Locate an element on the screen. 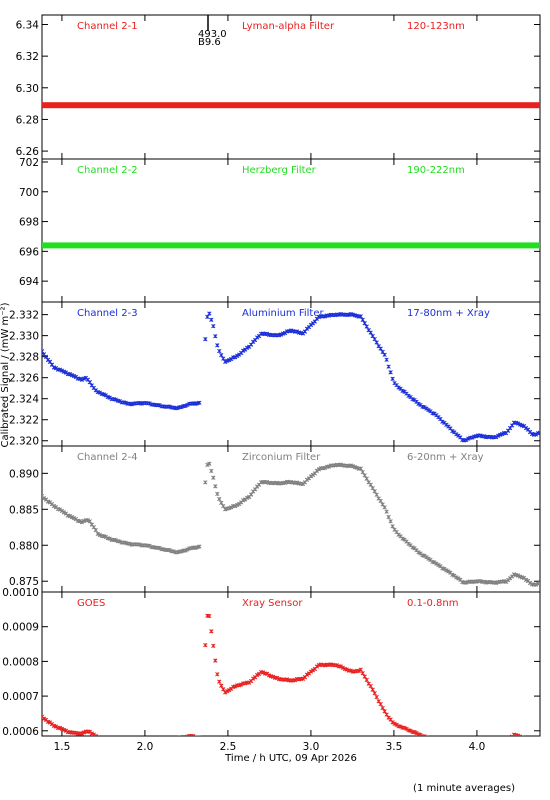  x-tick-label: 2.0 is located at coordinates (145, 747).